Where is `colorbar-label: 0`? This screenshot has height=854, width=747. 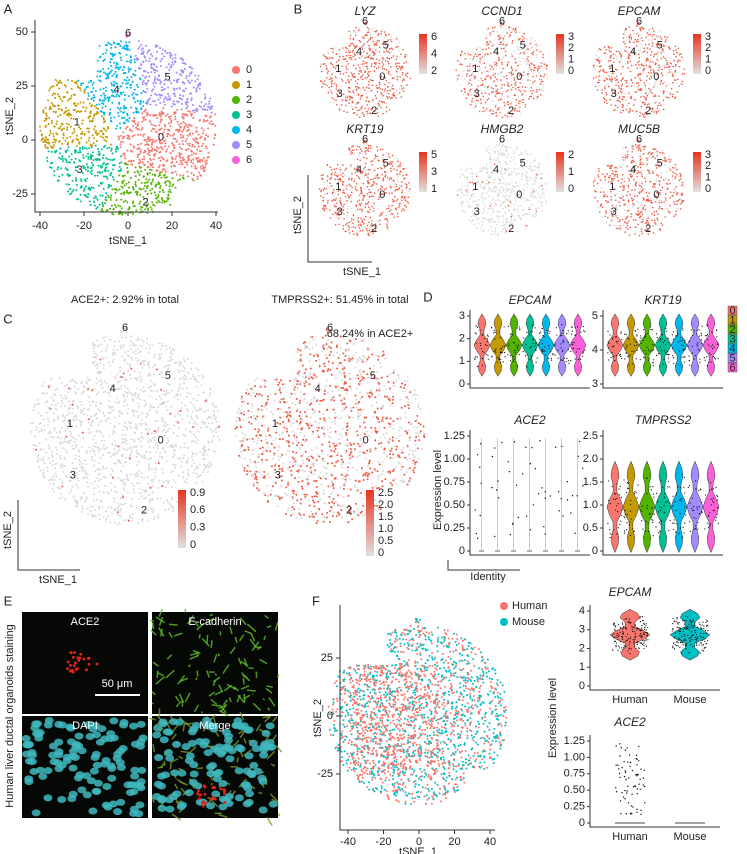
colorbar-label: 0 is located at coordinates (708, 71).